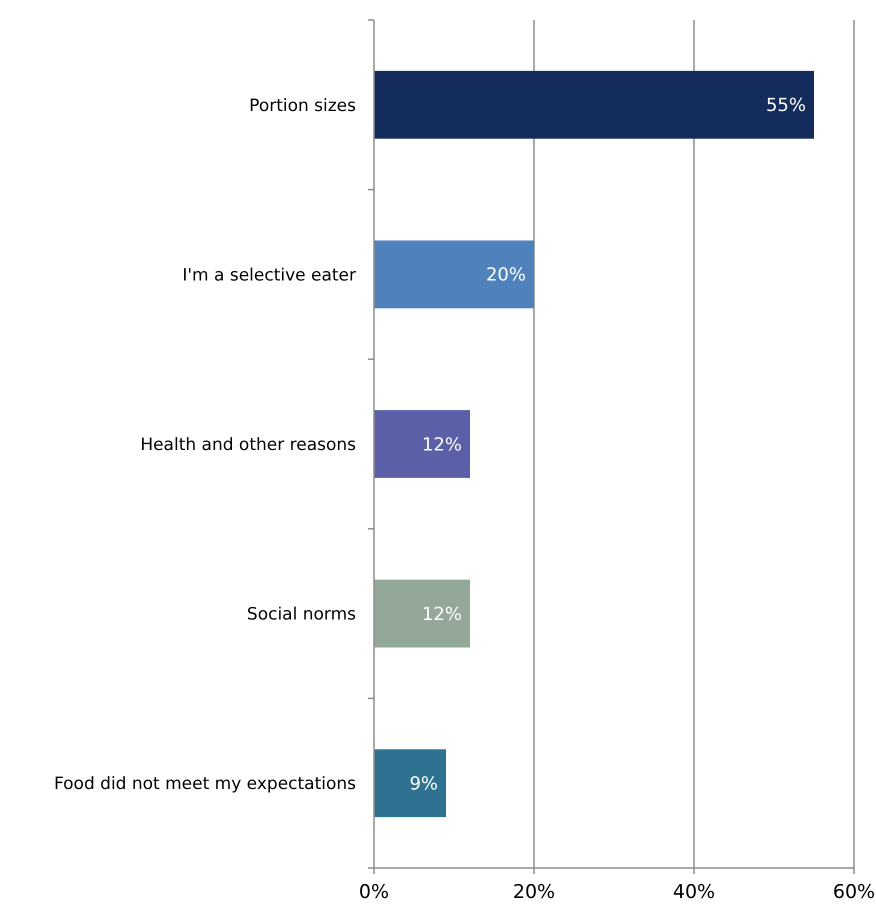 The width and height of the screenshot is (876, 915). I want to click on y-tick-label: Portion sizes, so click(302, 106).